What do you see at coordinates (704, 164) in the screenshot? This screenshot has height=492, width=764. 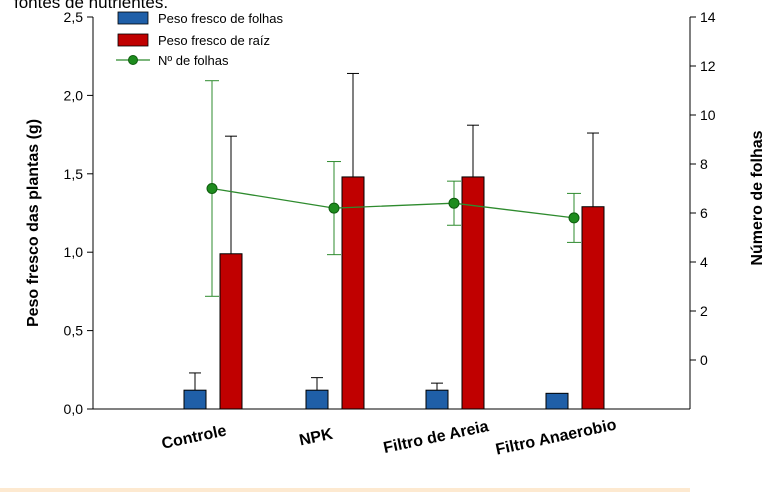 I see `right-tick-label: 8` at bounding box center [704, 164].